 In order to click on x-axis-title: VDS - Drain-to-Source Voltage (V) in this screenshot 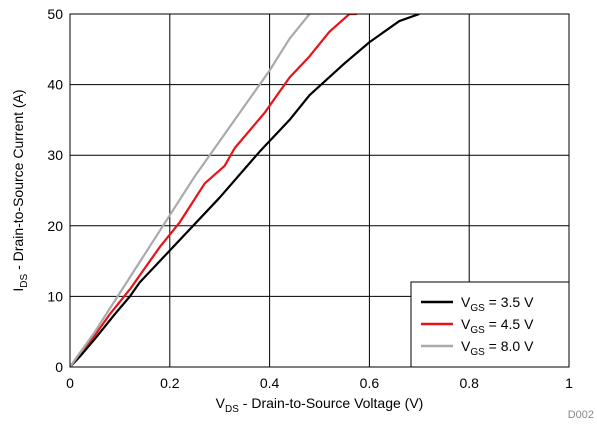, I will do `click(320, 405)`.